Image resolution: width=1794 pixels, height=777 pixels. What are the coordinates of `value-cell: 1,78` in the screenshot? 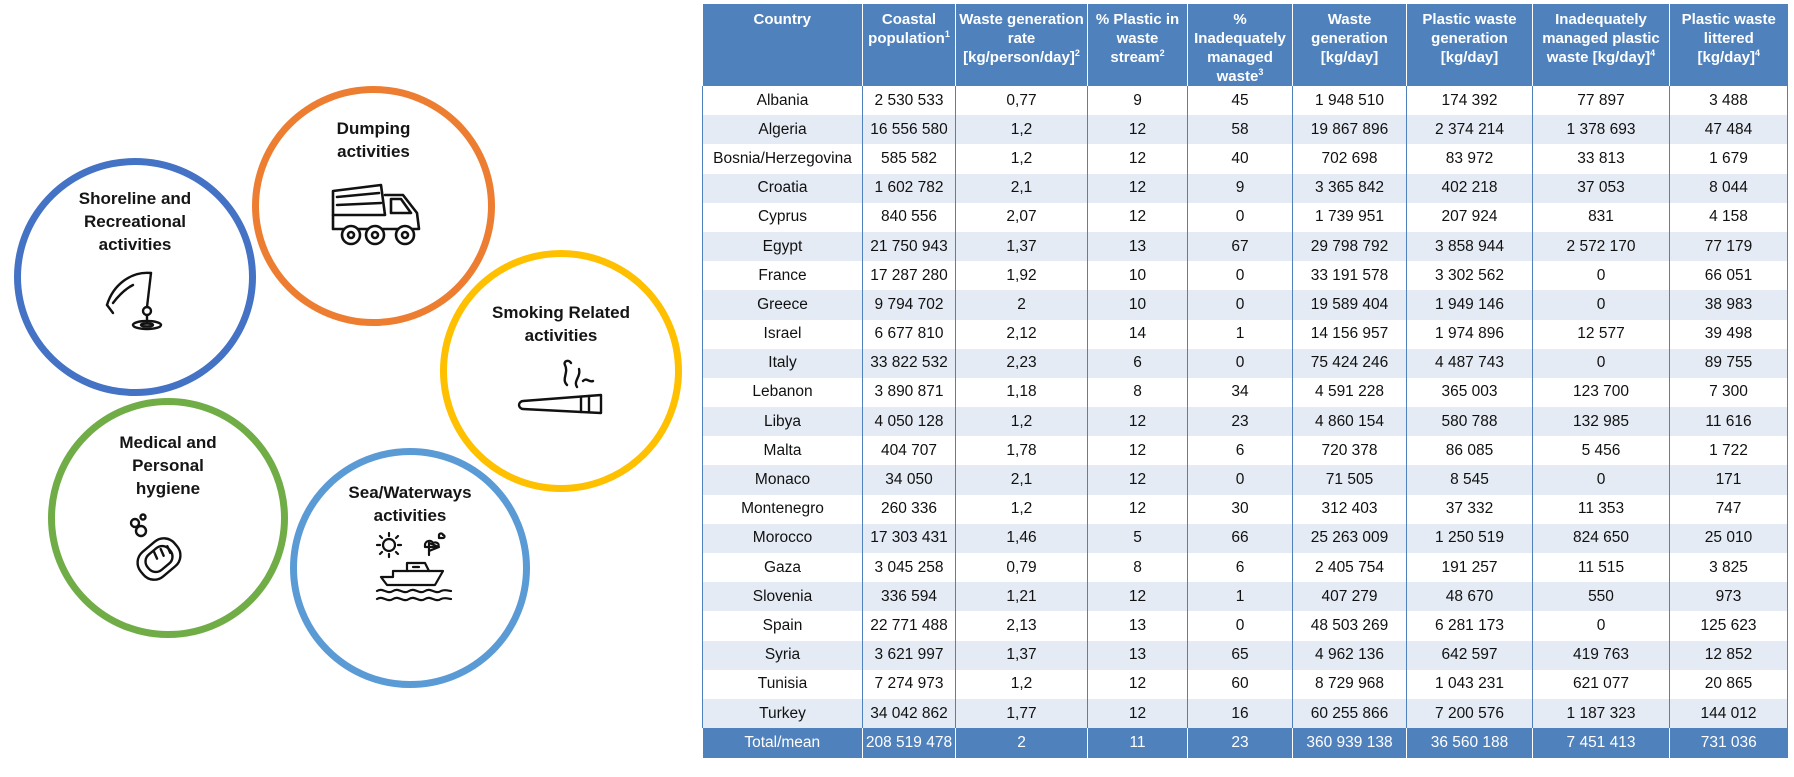 It's located at (1021, 451).